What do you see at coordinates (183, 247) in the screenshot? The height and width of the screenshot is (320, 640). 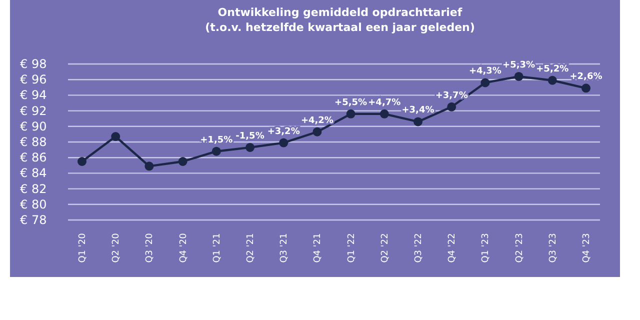 I see `x-tick-label: Q4 '20` at bounding box center [183, 247].